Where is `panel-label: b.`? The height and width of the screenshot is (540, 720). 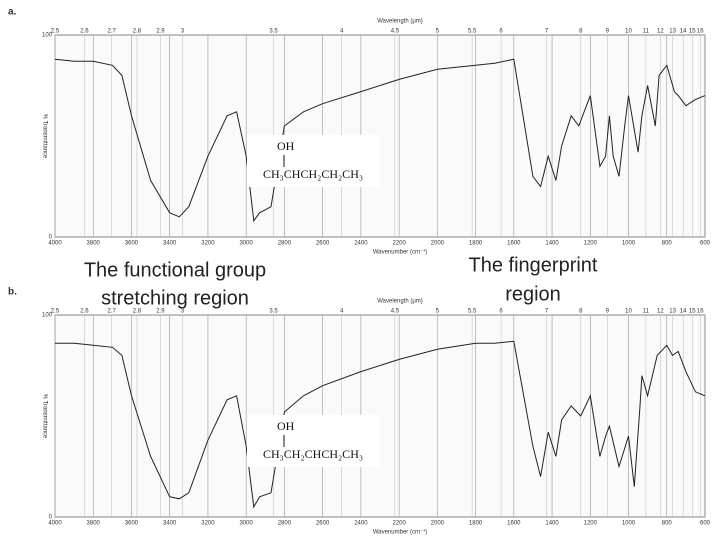
panel-label: b. is located at coordinates (12, 292).